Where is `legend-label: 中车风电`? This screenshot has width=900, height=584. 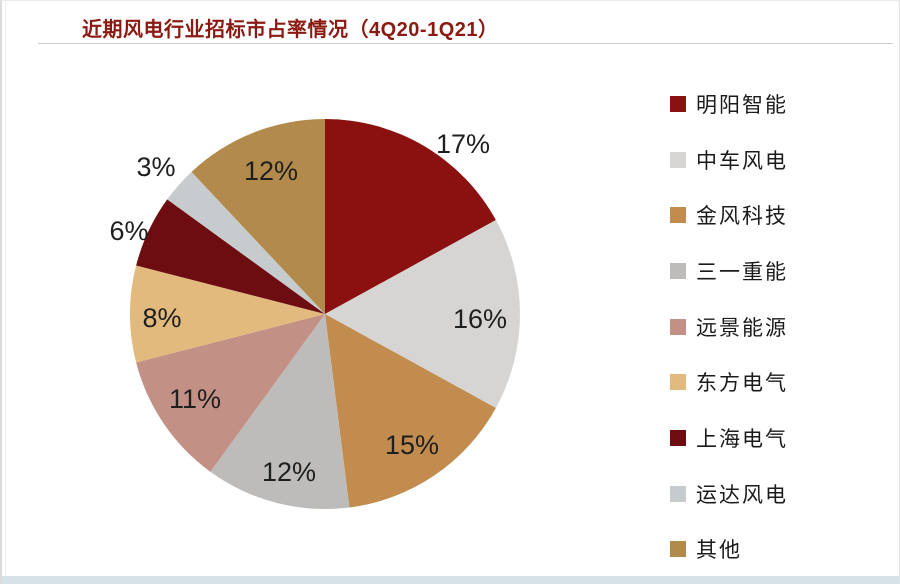
legend-label: 中车风电 is located at coordinates (742, 160).